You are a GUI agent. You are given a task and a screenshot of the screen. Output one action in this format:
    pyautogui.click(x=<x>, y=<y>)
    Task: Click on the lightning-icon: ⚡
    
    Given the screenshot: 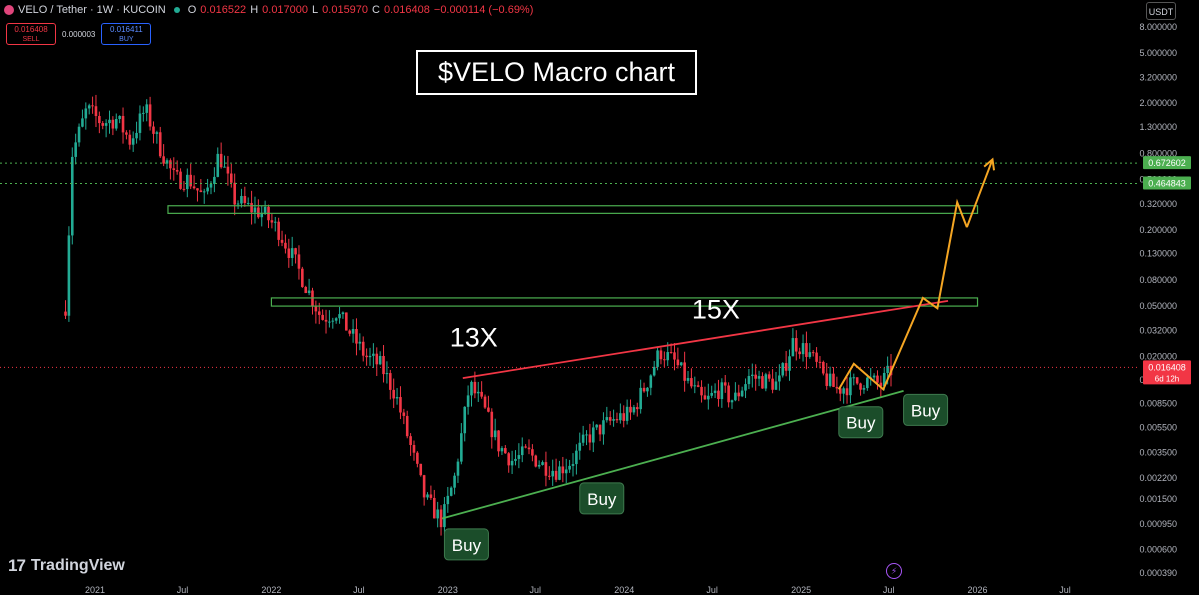 What is the action you would take?
    pyautogui.click(x=894, y=571)
    